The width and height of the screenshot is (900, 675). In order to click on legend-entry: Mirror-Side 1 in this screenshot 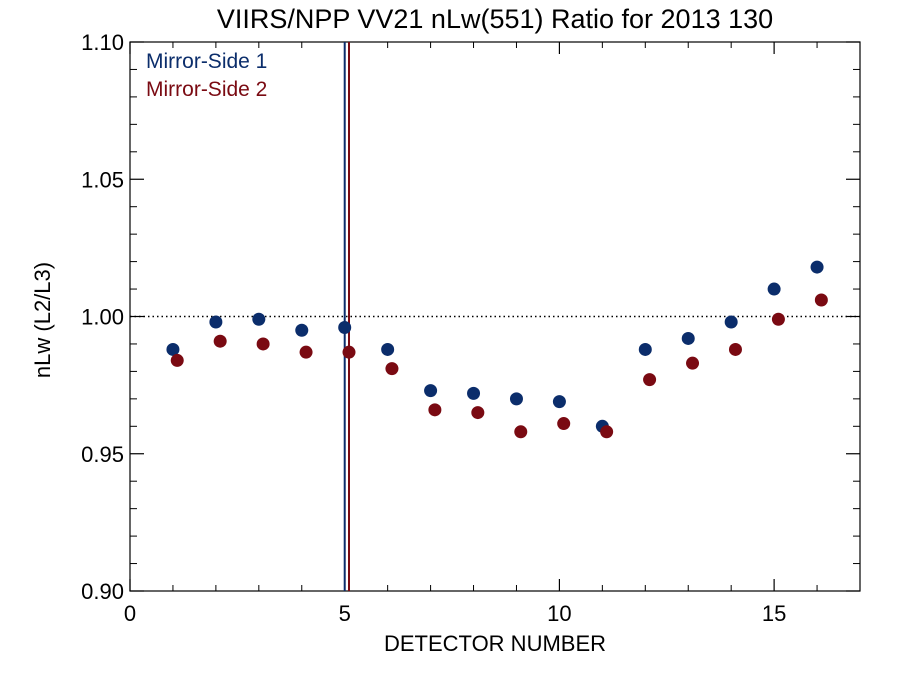, I will do `click(206, 61)`.